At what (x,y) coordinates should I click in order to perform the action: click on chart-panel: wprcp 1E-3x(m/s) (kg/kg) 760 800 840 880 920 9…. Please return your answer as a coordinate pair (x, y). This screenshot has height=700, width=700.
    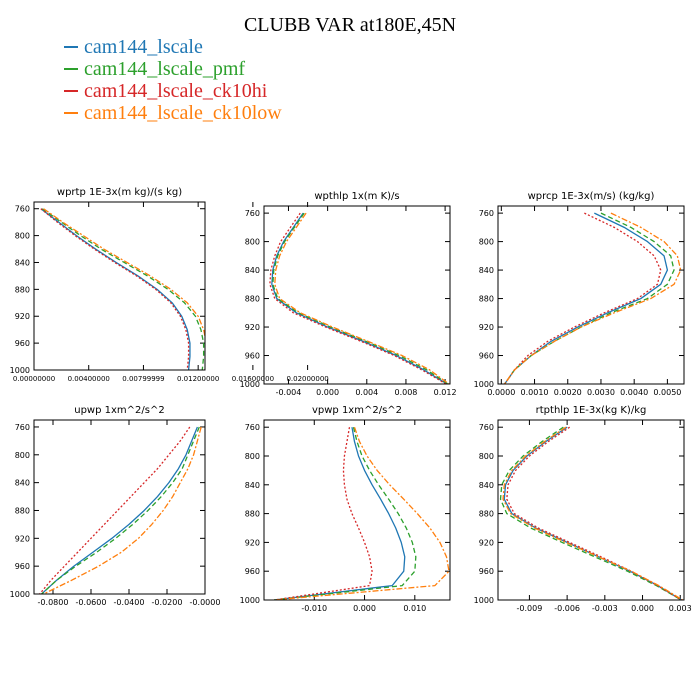
    Looking at the image, I should click on (579, 294).